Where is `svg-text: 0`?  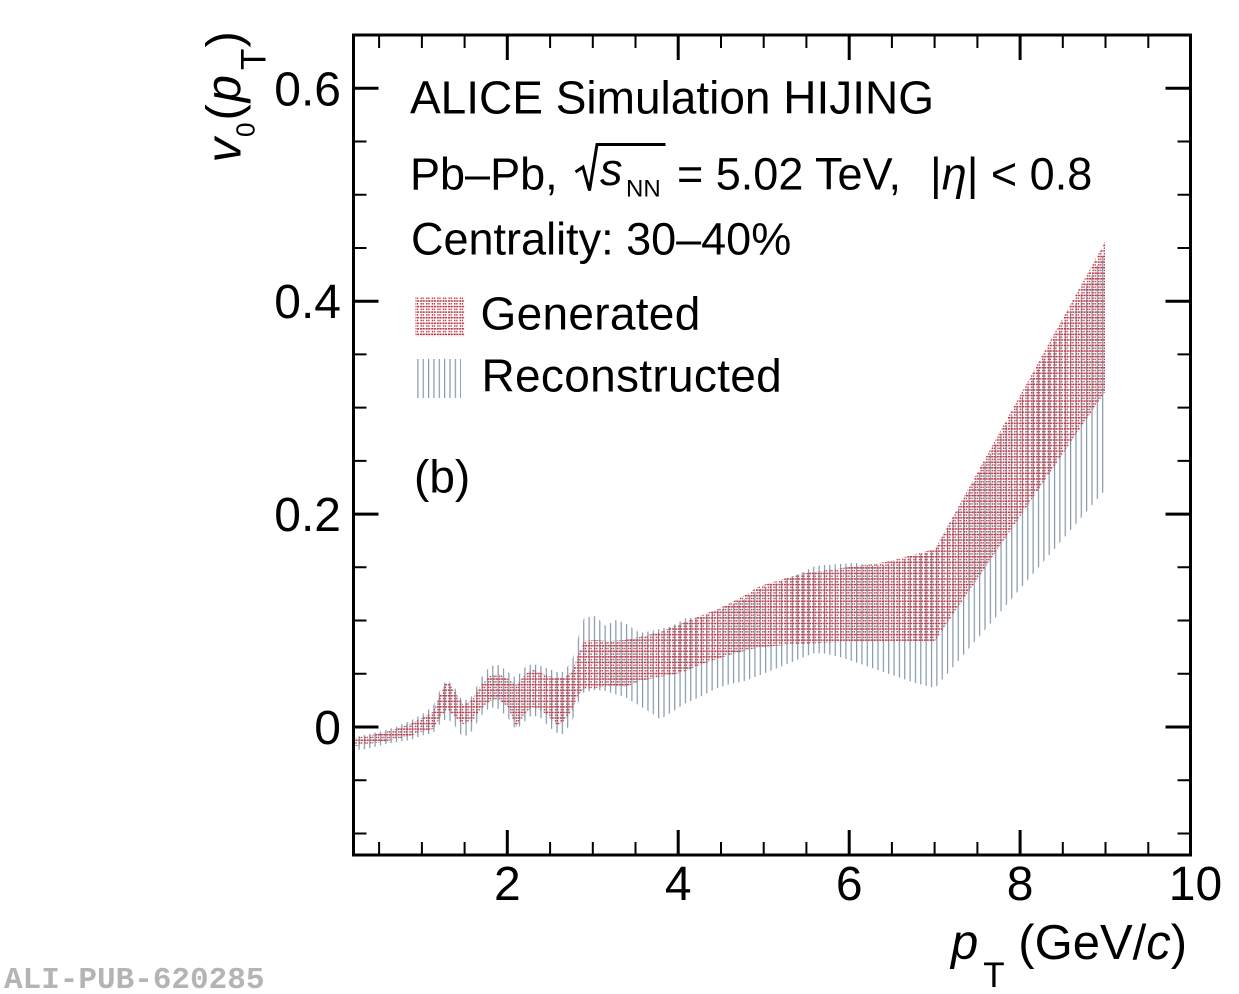
svg-text: 0 is located at coordinates (327, 728).